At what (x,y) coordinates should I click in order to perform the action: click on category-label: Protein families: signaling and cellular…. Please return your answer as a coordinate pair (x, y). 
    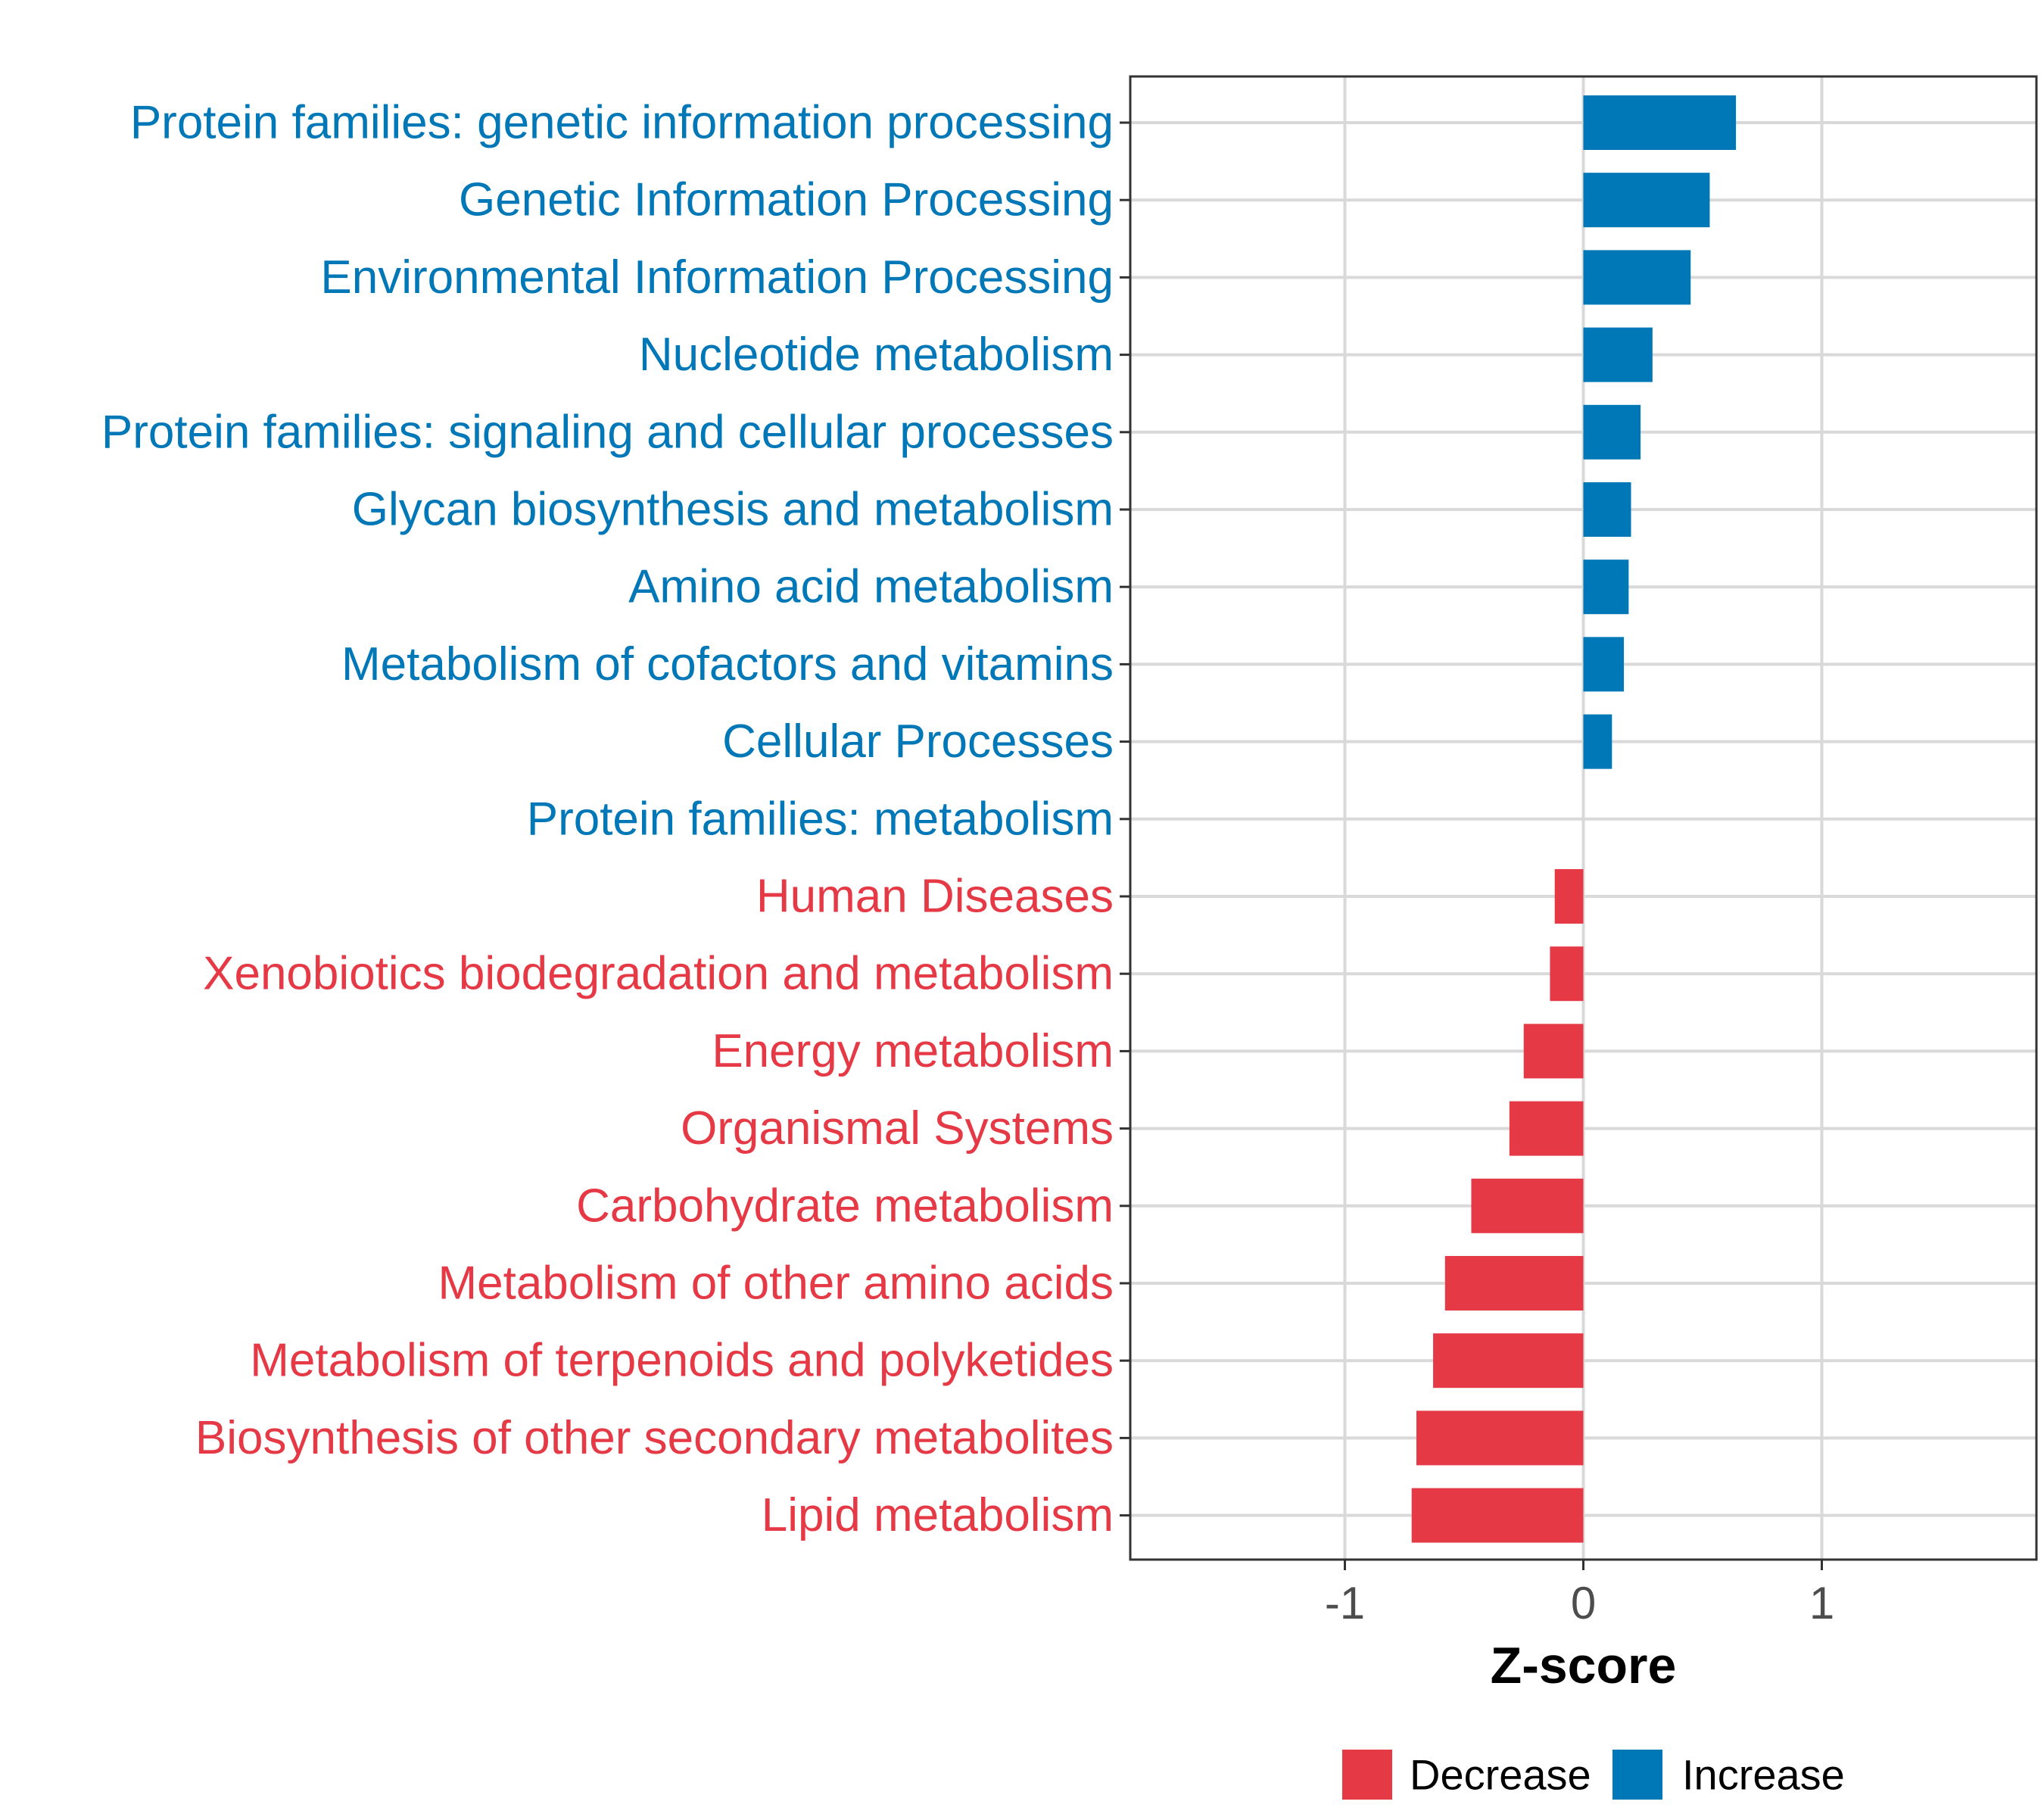
    Looking at the image, I should click on (607, 432).